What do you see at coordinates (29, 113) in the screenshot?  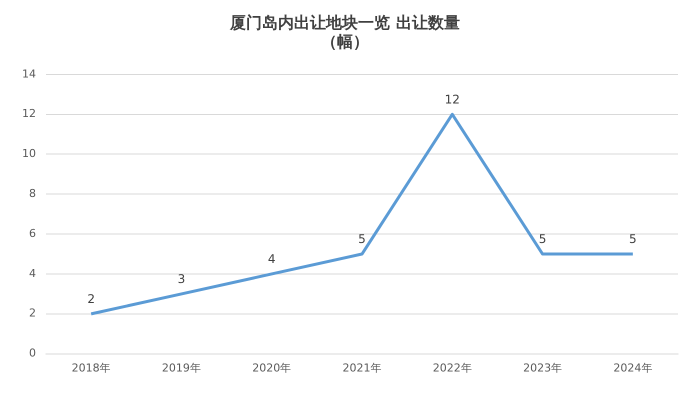 I see `y-tick-label: 12` at bounding box center [29, 113].